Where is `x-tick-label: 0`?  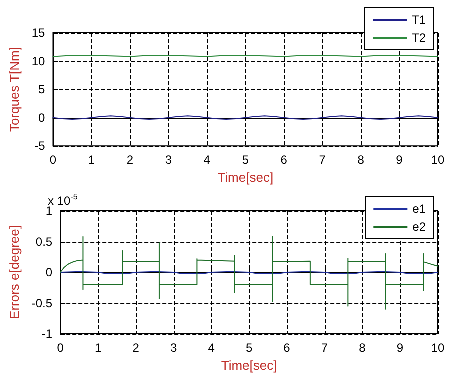
x-tick-label: 0 is located at coordinates (60, 348).